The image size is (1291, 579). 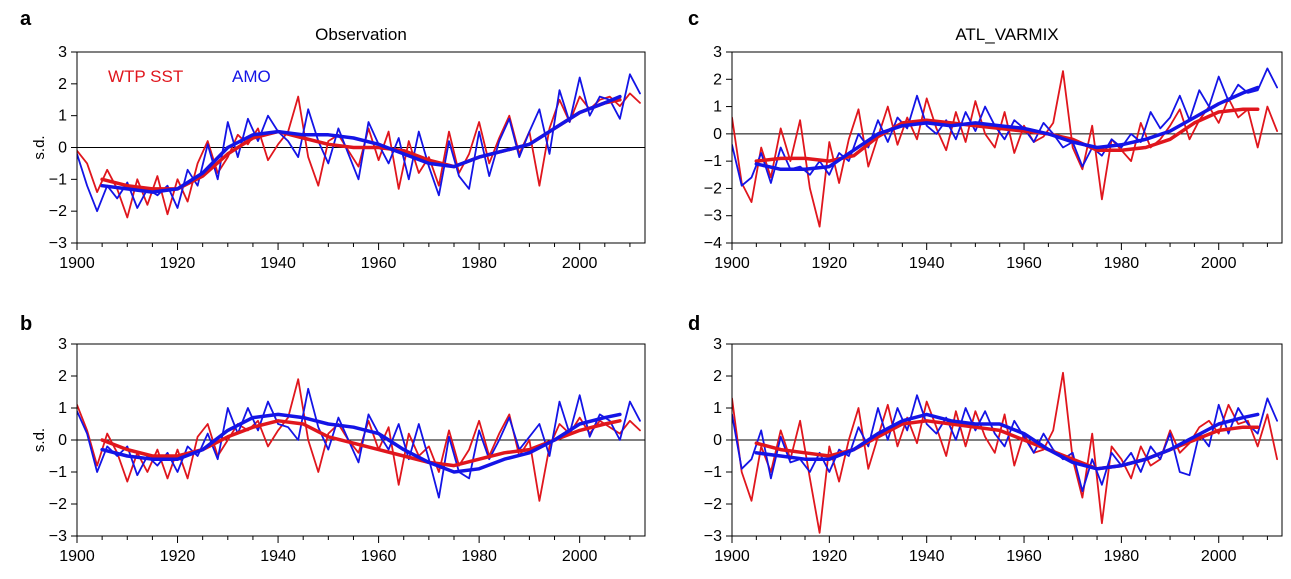 I want to click on amo-smoothed-line, so click(x=361, y=145).